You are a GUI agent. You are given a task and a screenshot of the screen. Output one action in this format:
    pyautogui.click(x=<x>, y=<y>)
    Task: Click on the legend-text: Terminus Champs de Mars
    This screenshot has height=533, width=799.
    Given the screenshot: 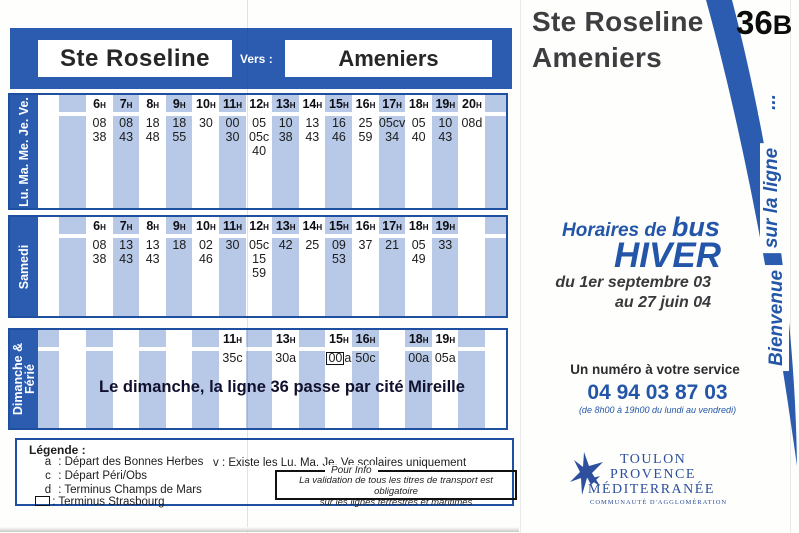 What is the action you would take?
    pyautogui.click(x=133, y=490)
    